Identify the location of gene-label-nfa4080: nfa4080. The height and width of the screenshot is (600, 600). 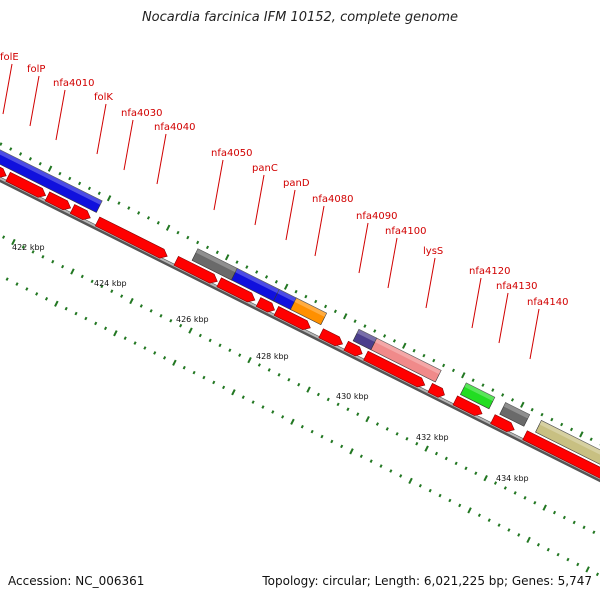
(332, 199).